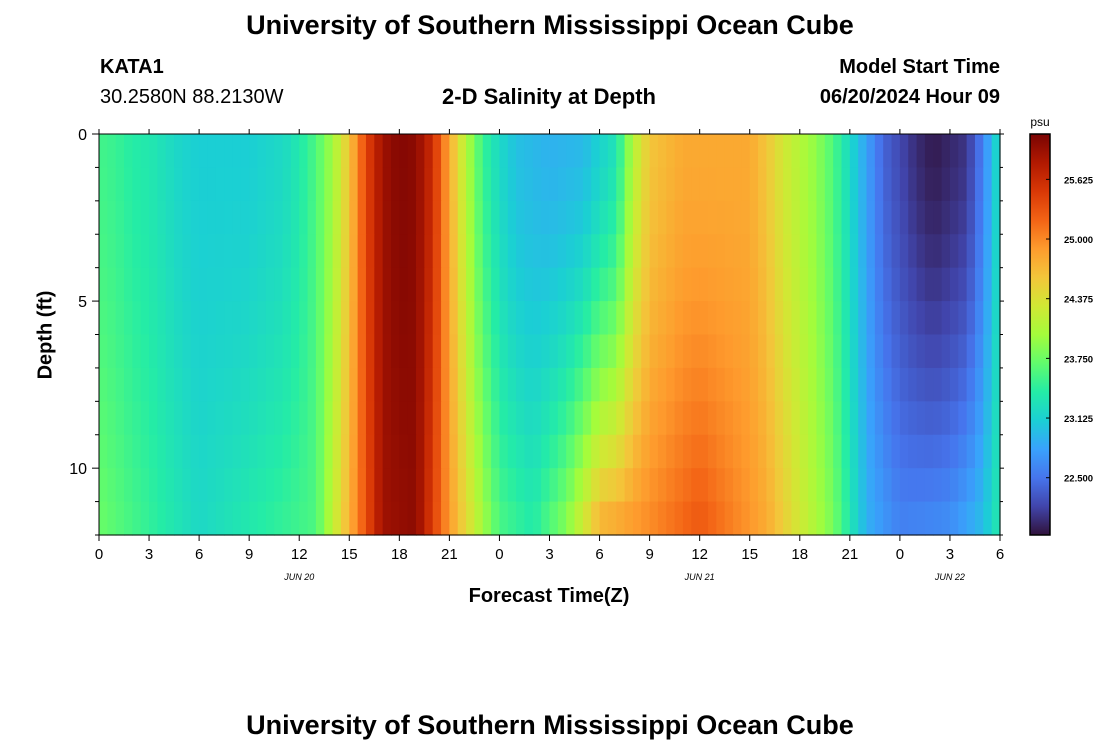 The image size is (1100, 750). Describe the element at coordinates (950, 554) in the screenshot. I see `x-tick-label: 3` at that location.